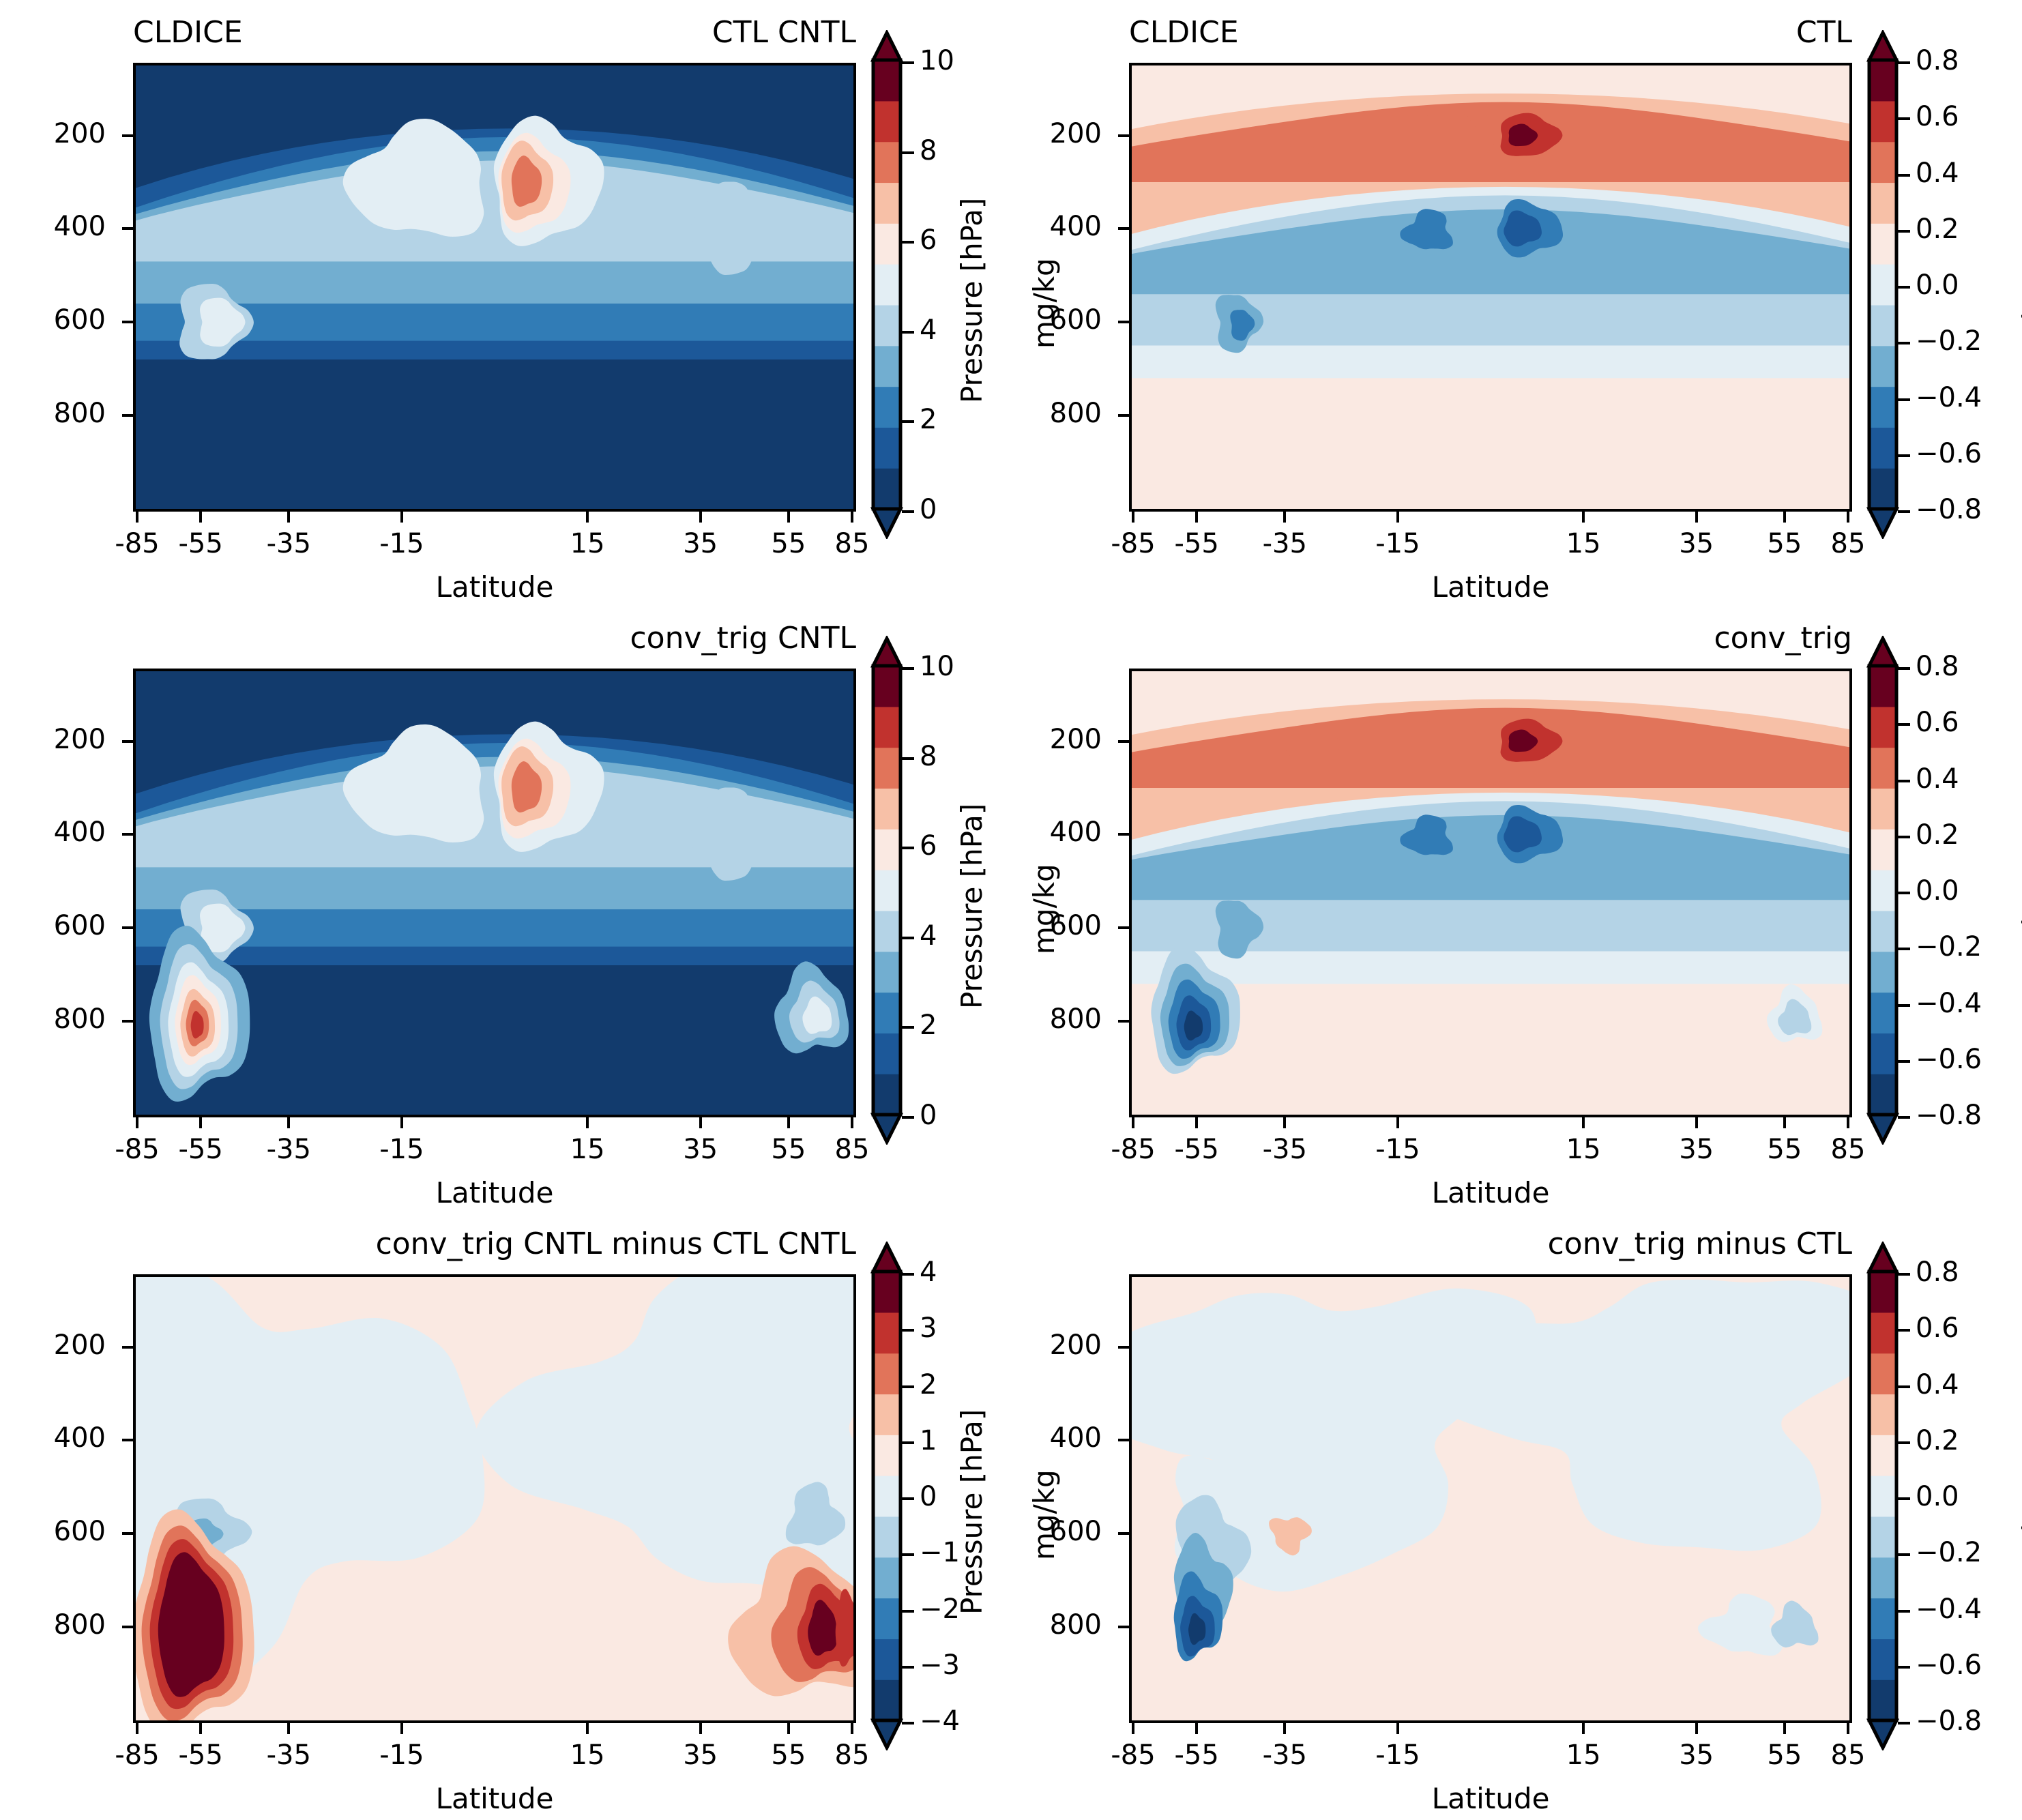 This screenshot has height=1820, width=2022. What do you see at coordinates (972, 906) in the screenshot?
I see `y-axis-label: Pressure [hPa]` at bounding box center [972, 906].